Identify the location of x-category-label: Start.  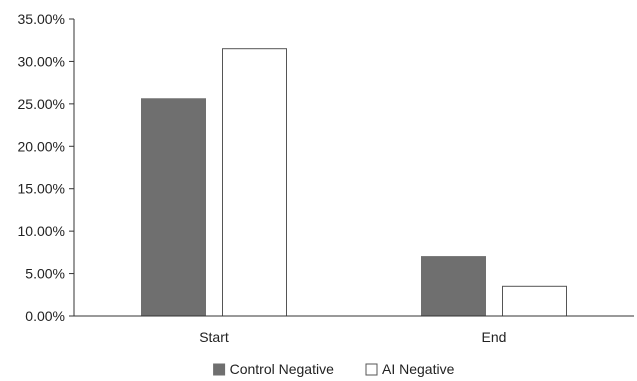
(214, 337).